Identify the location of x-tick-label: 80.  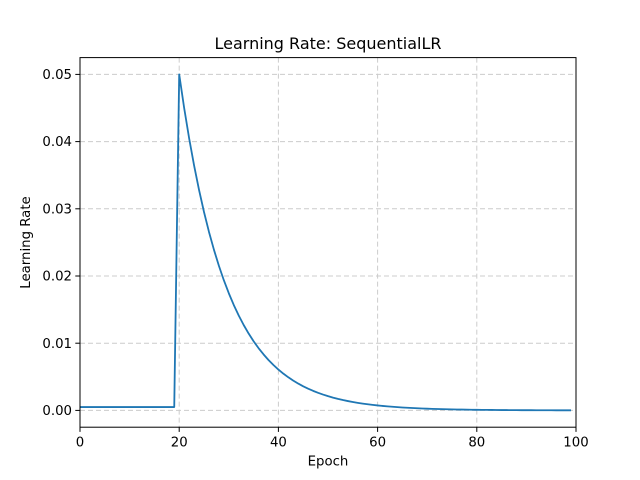
(476, 443).